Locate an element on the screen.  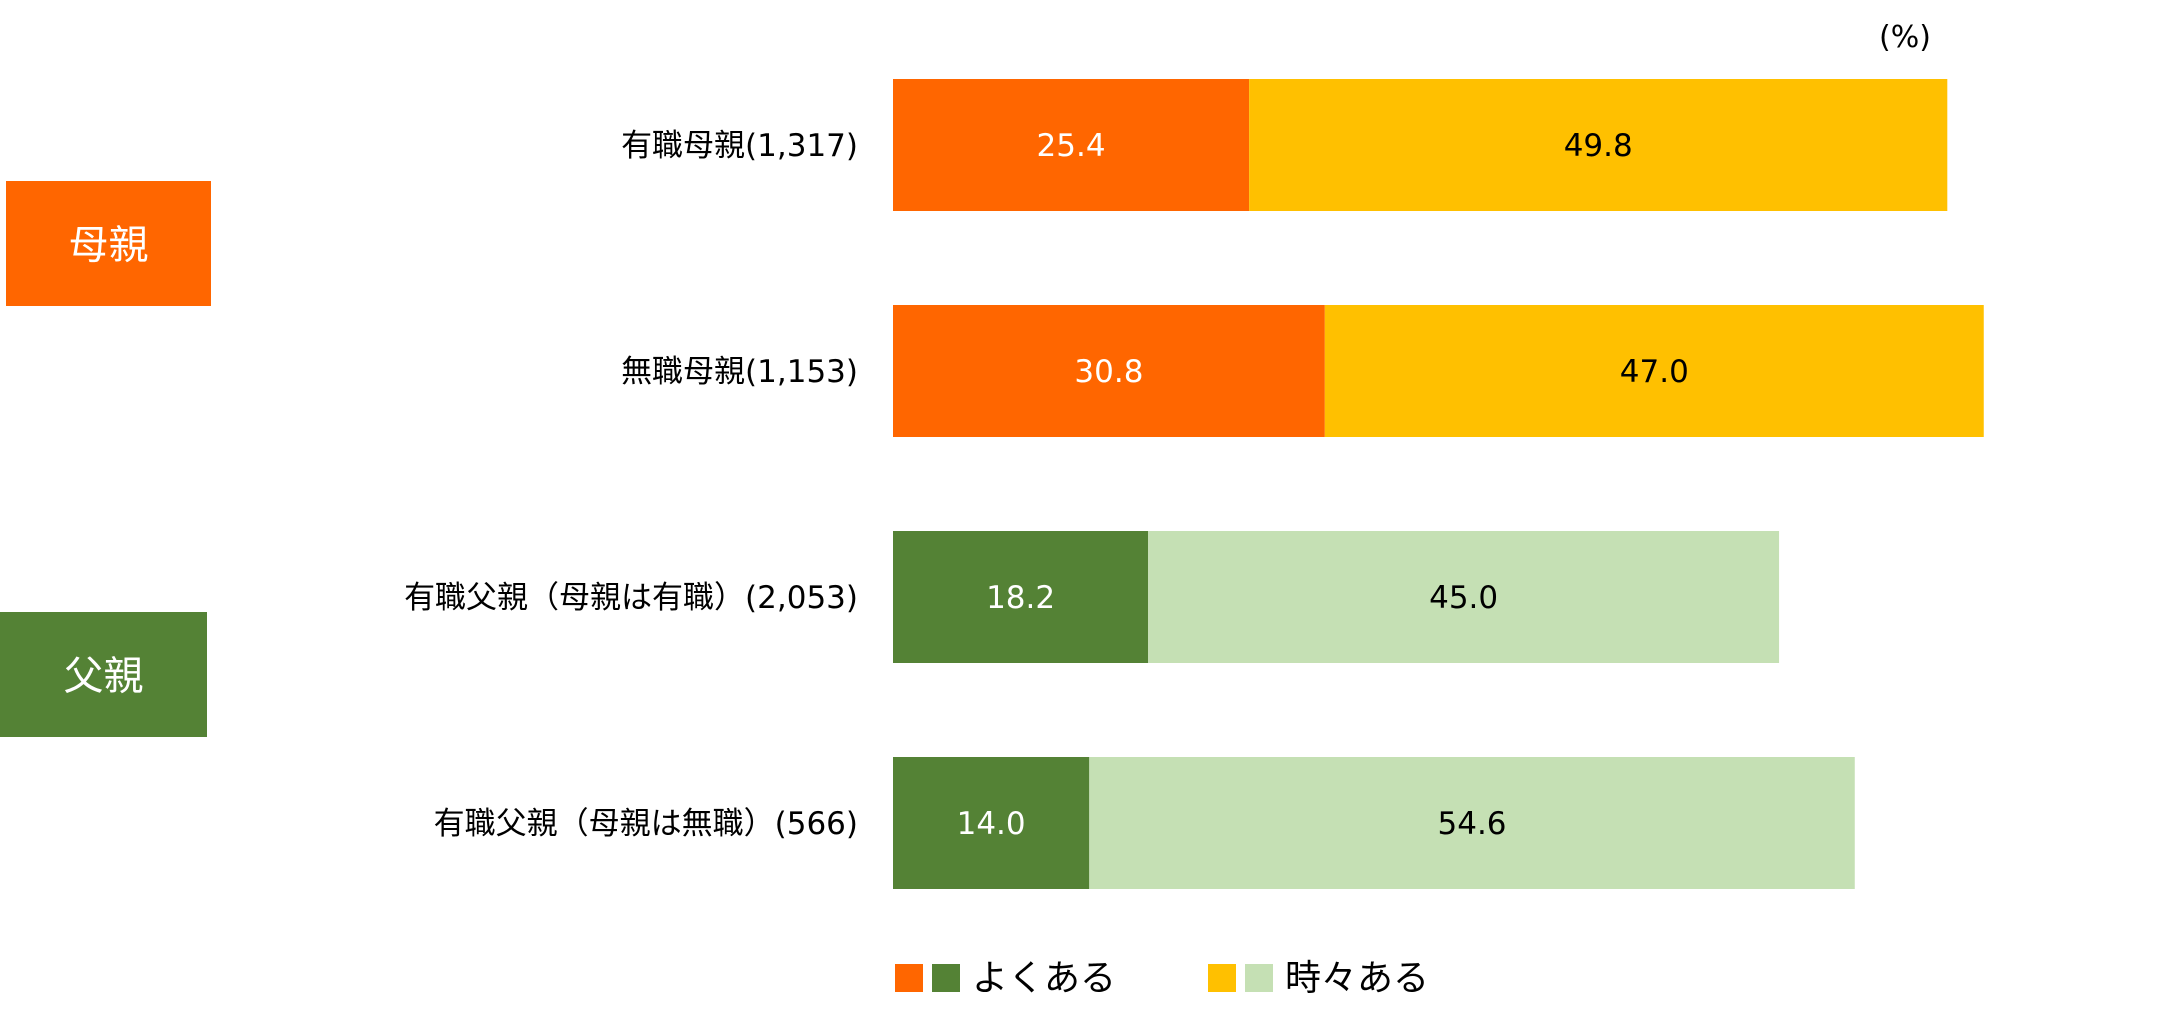
data-label: 45.0 is located at coordinates (1463, 598).